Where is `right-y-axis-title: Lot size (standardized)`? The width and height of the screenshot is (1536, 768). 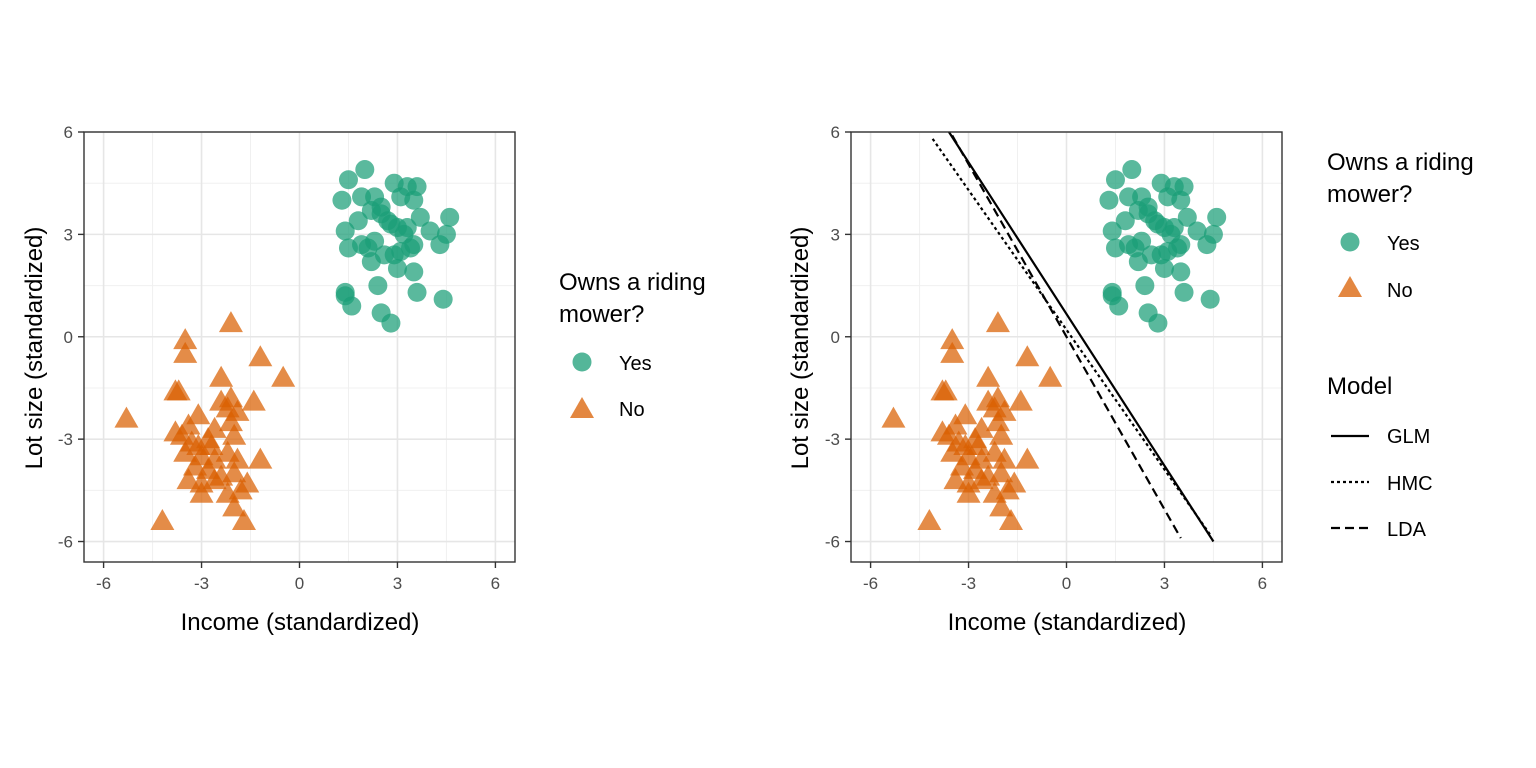
right-y-axis-title: Lot size (standardized) is located at coordinates (800, 348).